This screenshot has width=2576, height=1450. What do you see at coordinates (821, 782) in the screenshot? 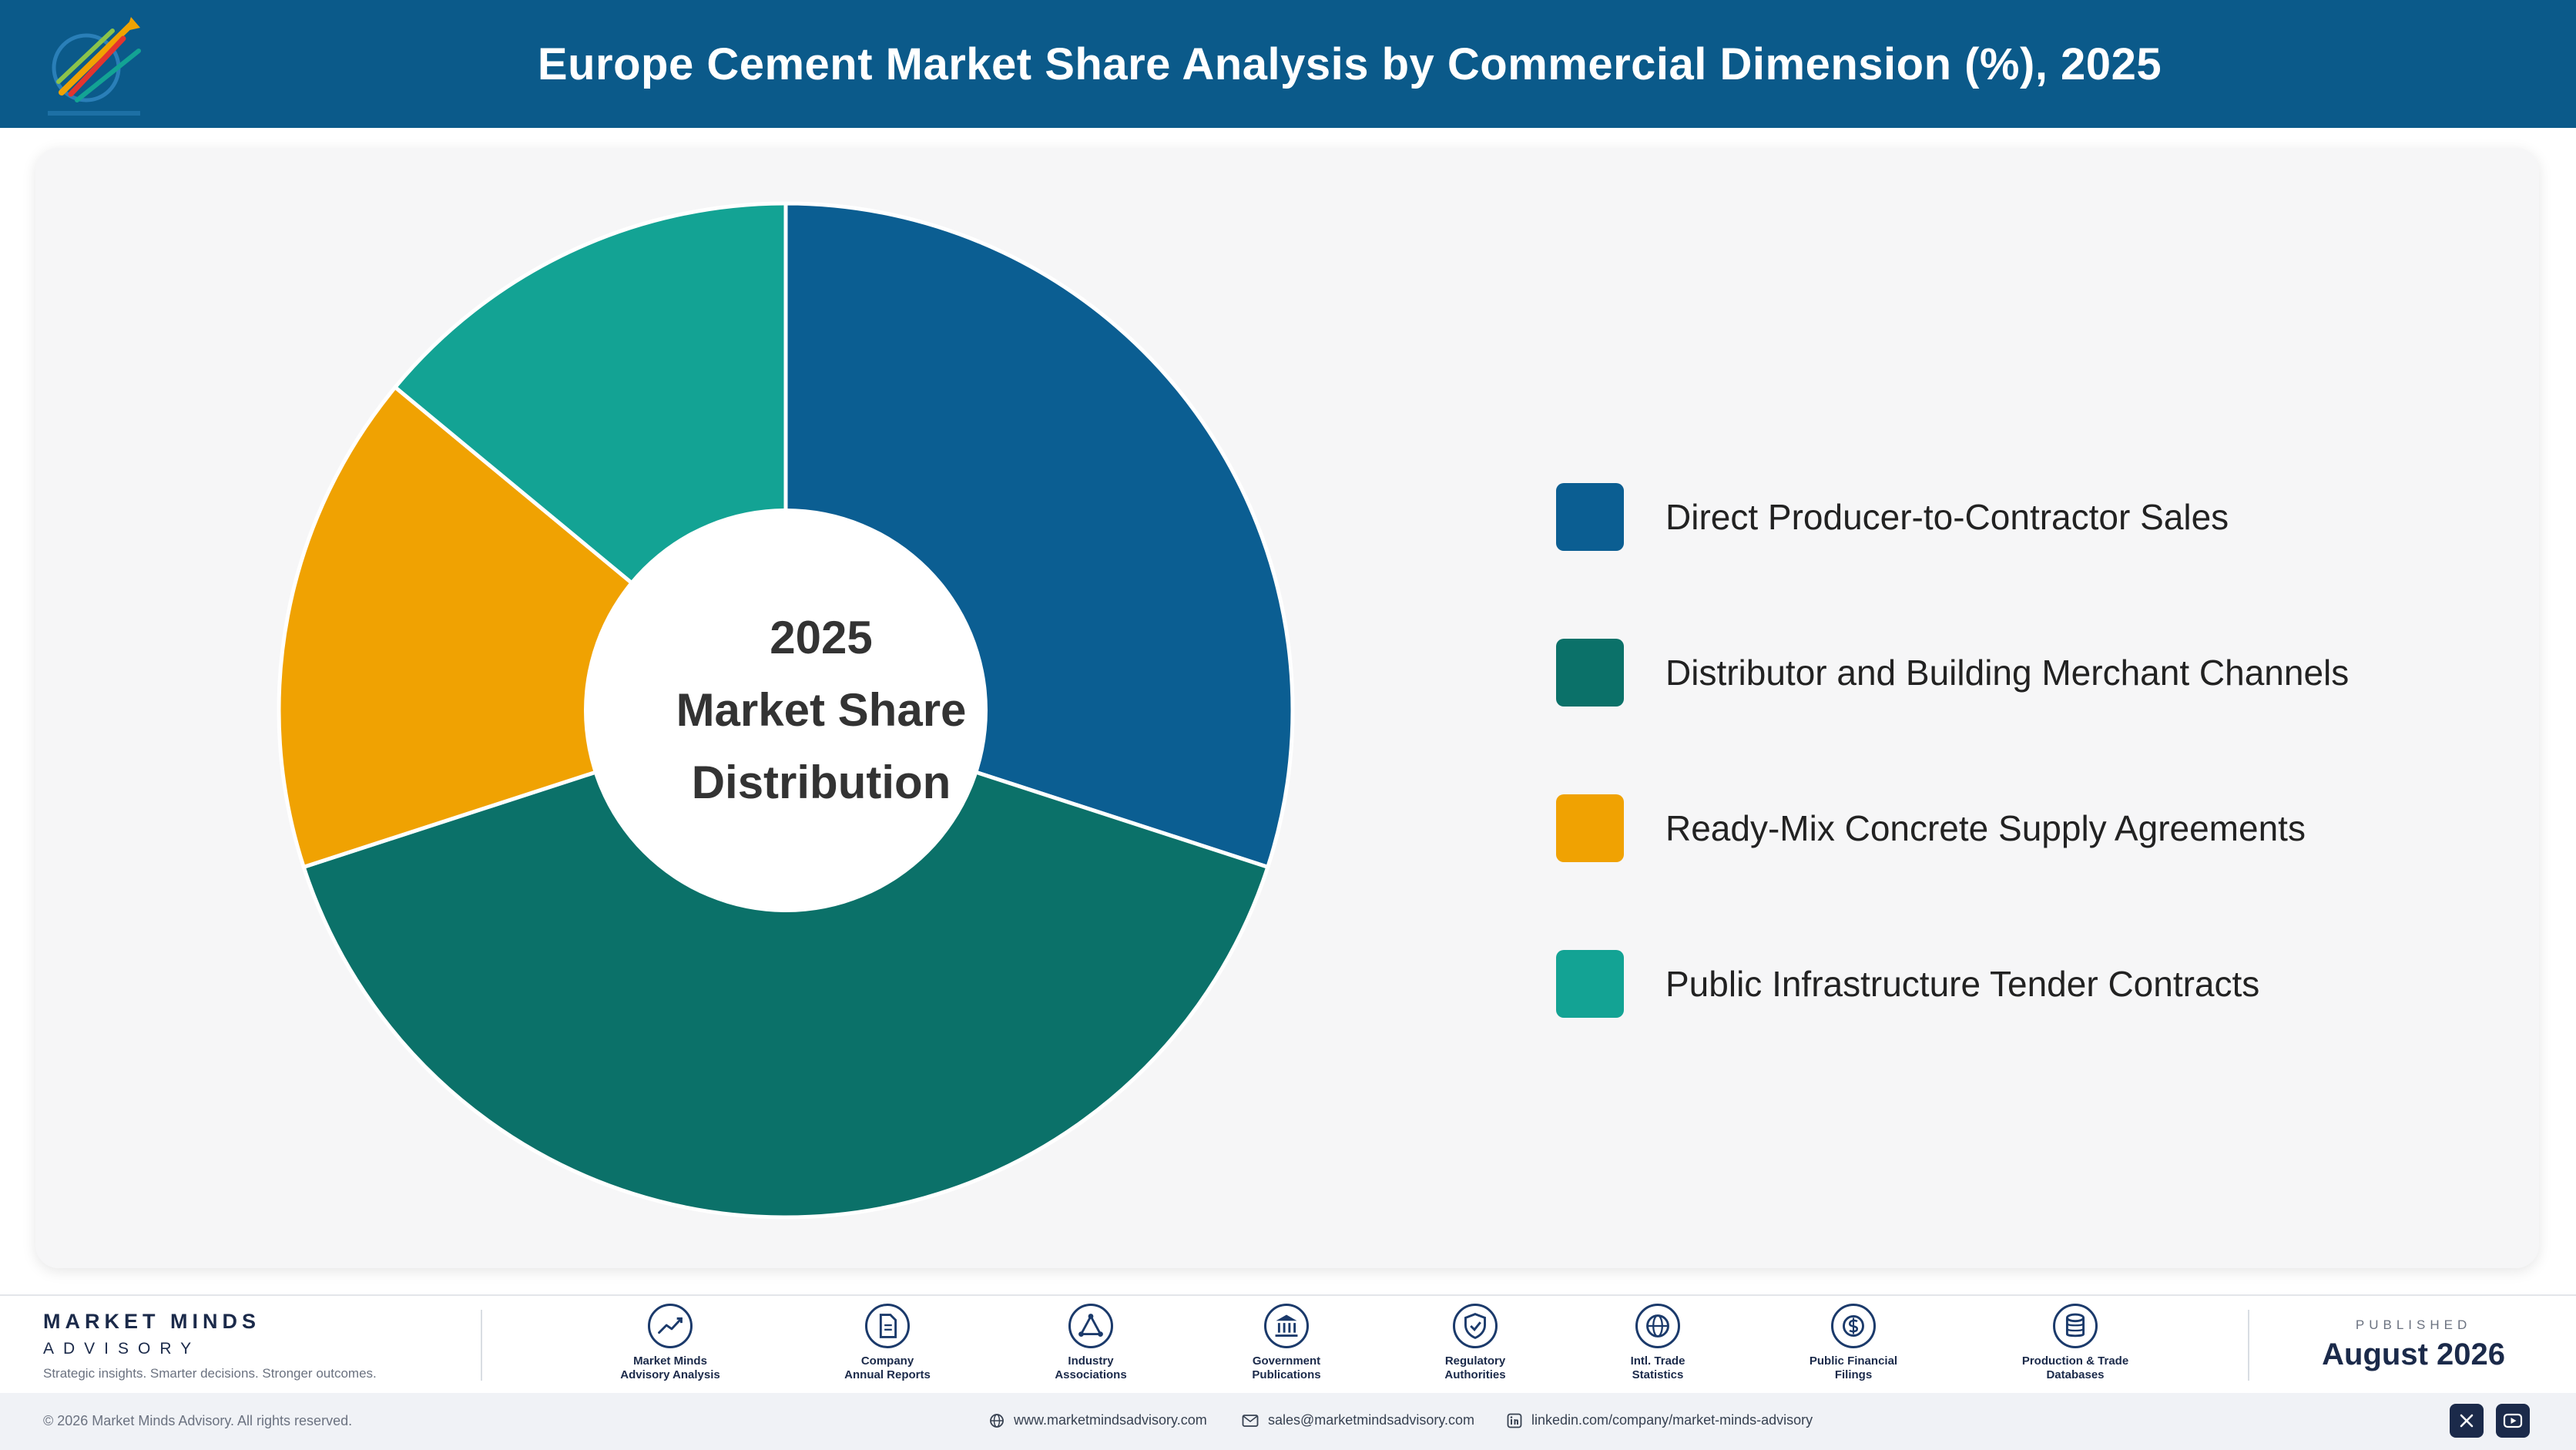
I see `center-label-line-3: Distribution` at bounding box center [821, 782].